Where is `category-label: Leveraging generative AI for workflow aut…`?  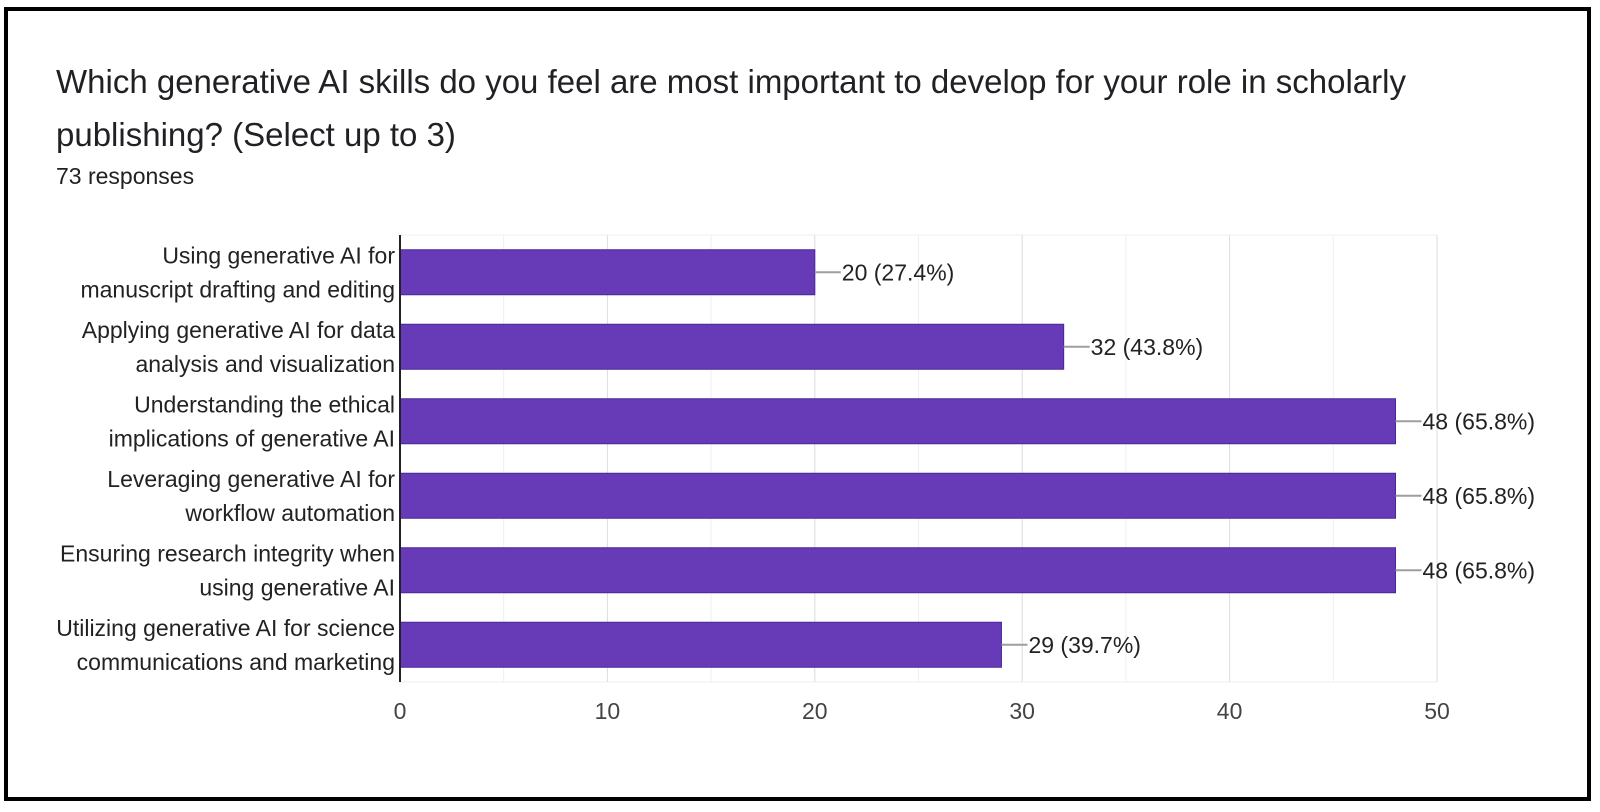 category-label: Leveraging generative AI for workflow aut… is located at coordinates (251, 496).